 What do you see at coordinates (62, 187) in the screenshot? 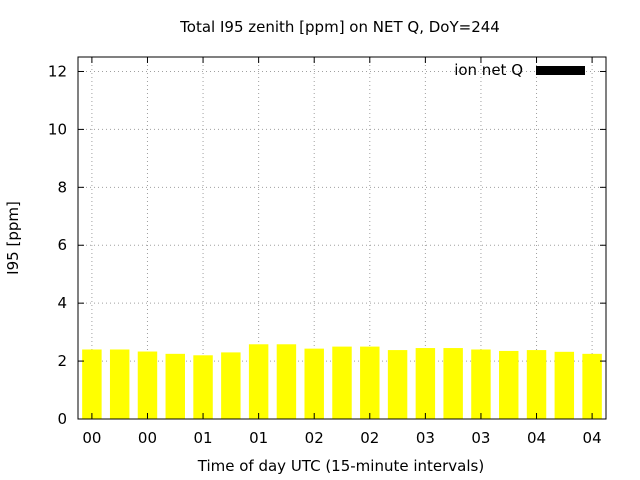
I see `y-tick-label: 8` at bounding box center [62, 187].